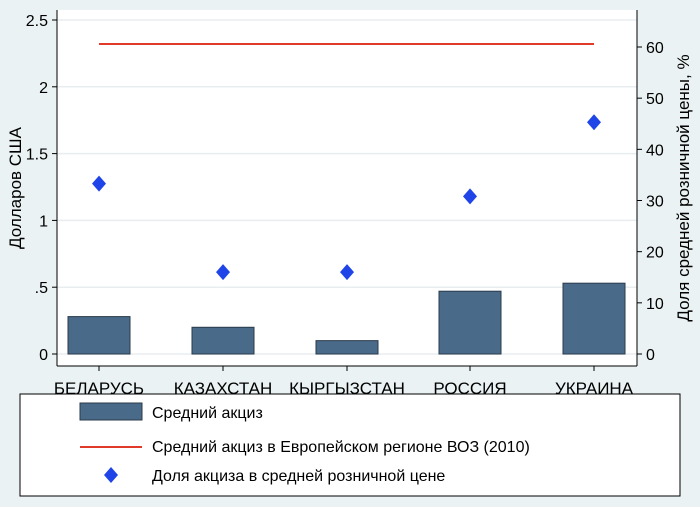  What do you see at coordinates (655, 202) in the screenshot?
I see `y2-tick-label: 30` at bounding box center [655, 202].